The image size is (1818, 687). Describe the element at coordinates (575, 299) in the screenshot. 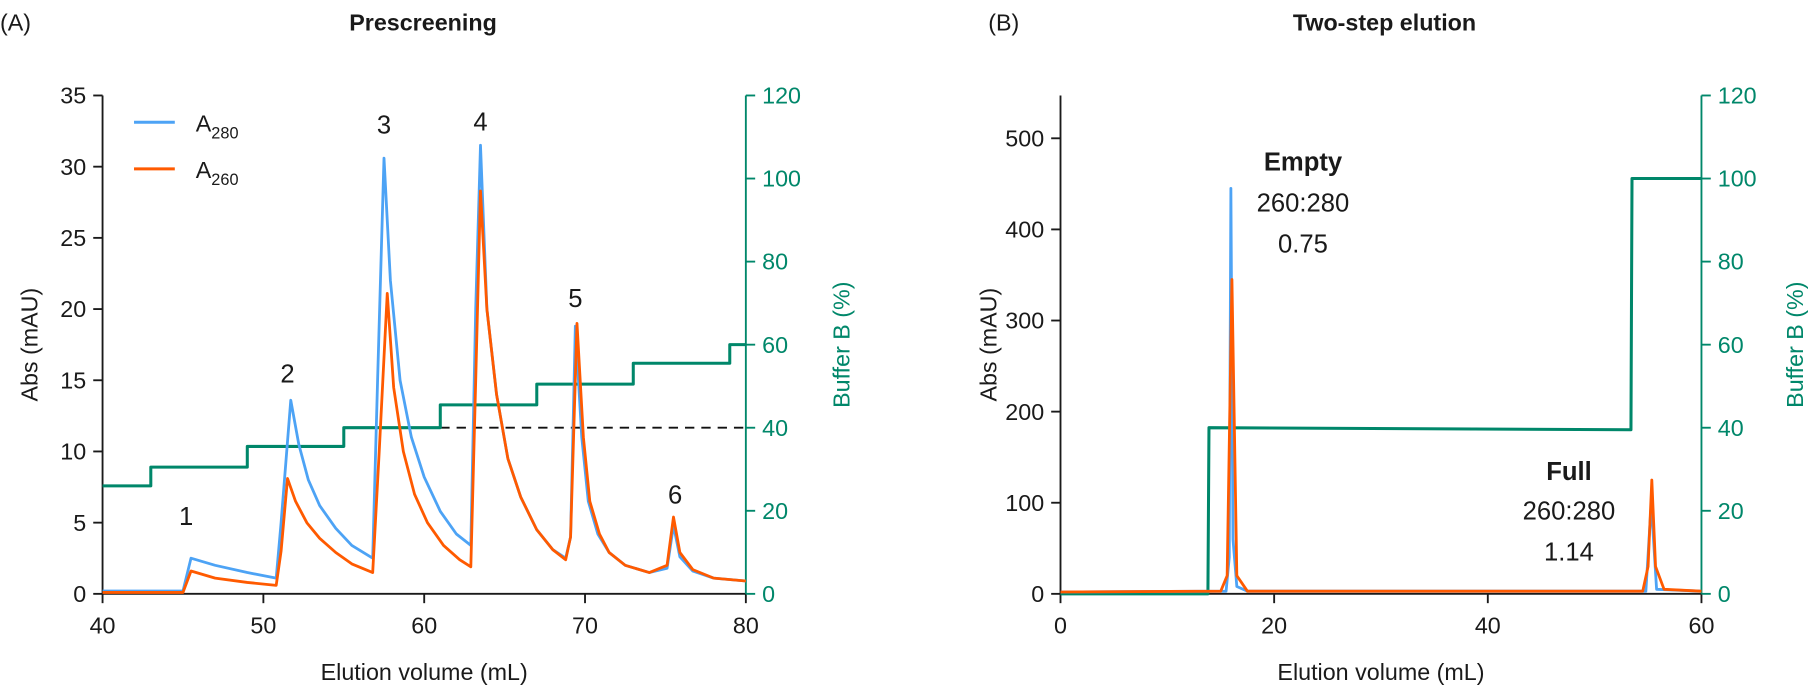

I see `annotation-label: 5` at that location.